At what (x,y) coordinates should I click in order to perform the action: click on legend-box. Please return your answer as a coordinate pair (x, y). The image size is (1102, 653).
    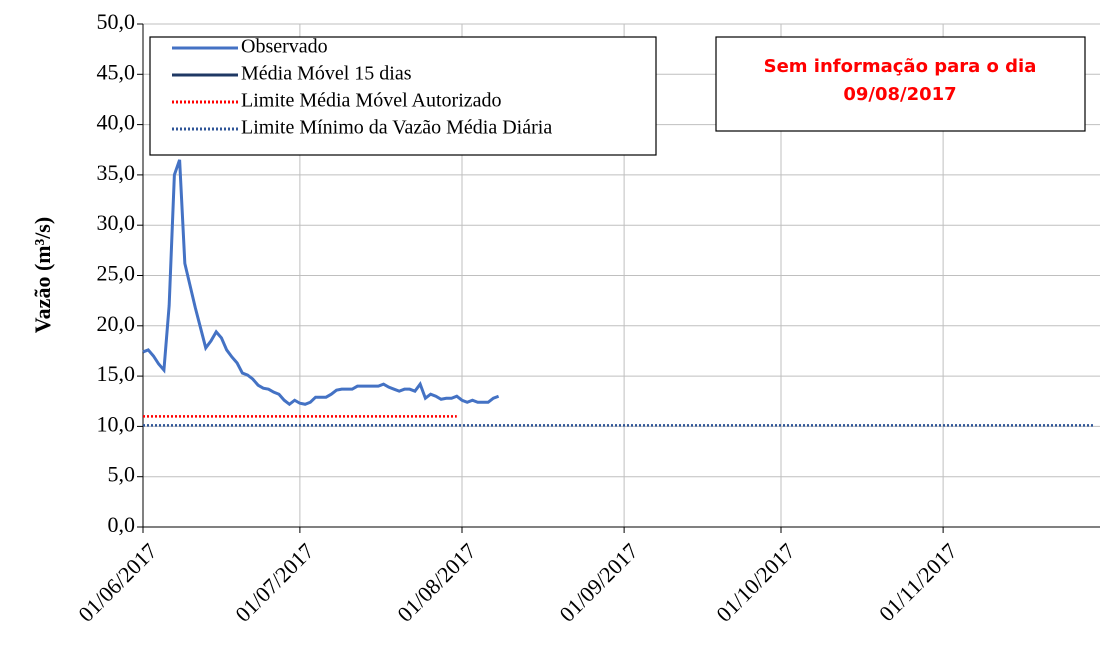
    Looking at the image, I should click on (403, 96).